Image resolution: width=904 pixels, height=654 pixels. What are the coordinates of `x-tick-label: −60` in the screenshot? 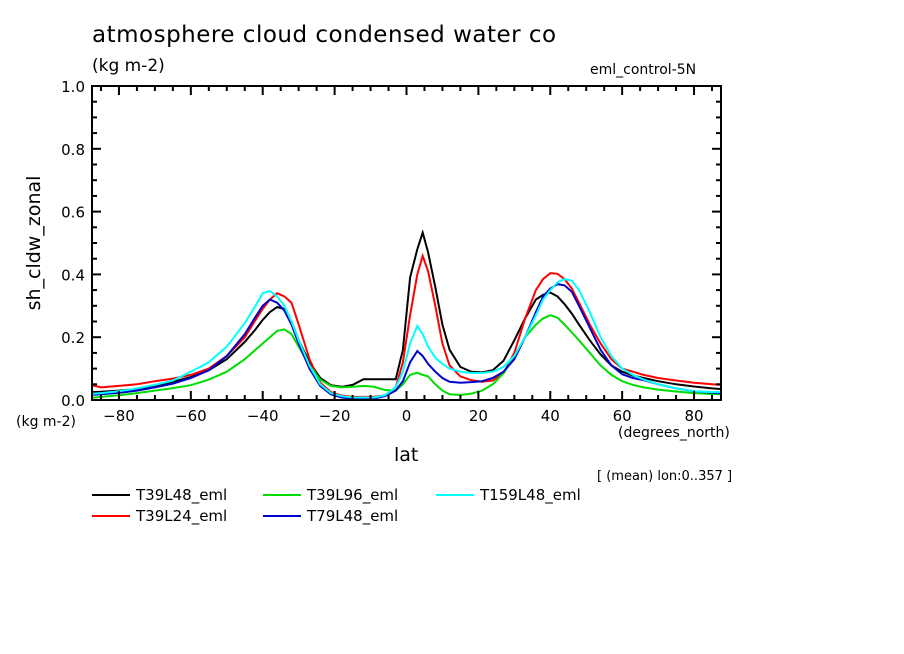 It's located at (191, 416).